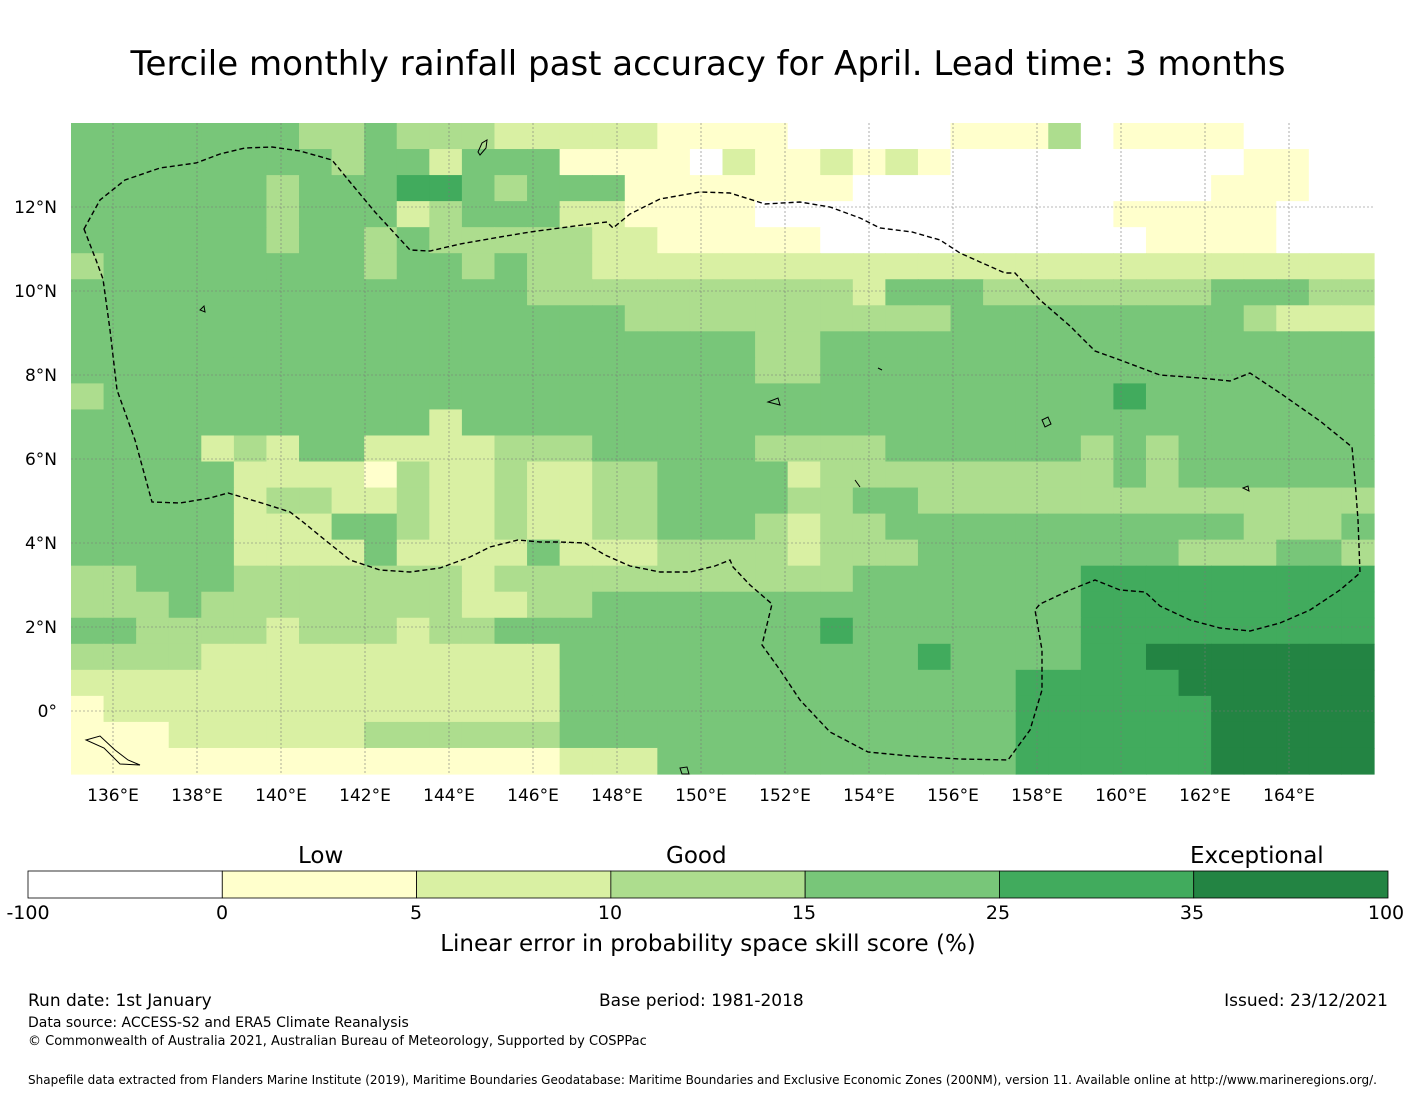 The image size is (1416, 1095). Describe the element at coordinates (28, 913) in the screenshot. I see `colorbar-tick: -100` at that location.